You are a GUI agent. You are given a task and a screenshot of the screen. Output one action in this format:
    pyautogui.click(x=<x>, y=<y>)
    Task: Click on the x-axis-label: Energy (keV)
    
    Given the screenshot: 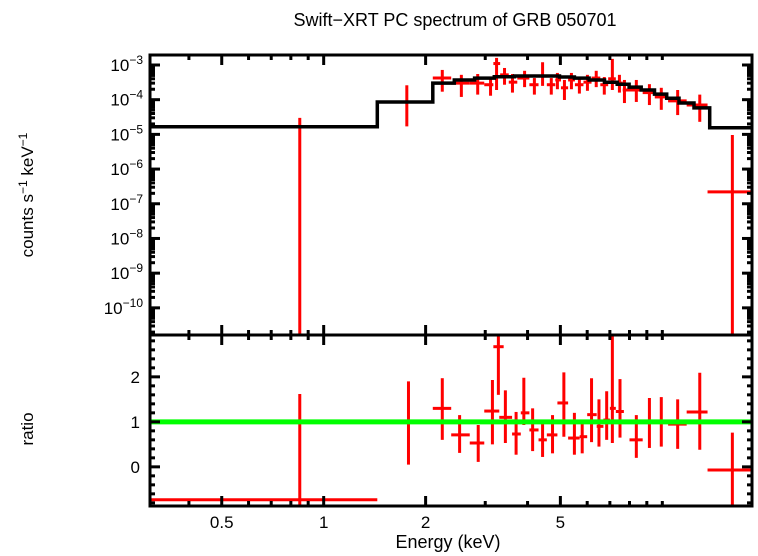 What is the action you would take?
    pyautogui.click(x=447, y=542)
    